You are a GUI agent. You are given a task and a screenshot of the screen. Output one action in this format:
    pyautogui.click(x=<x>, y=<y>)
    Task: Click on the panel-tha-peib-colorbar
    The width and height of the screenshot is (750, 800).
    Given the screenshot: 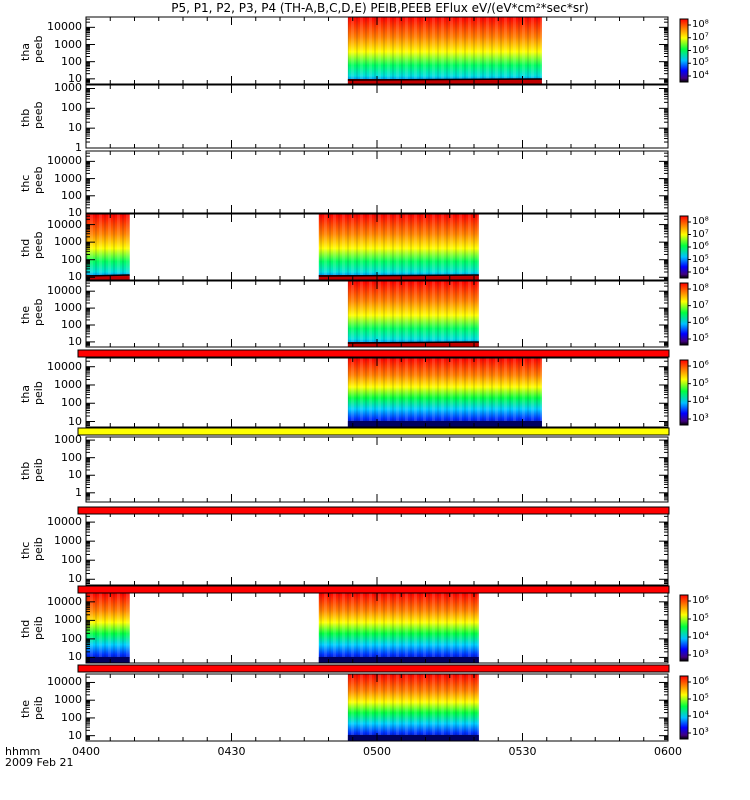 What is the action you would take?
    pyautogui.click(x=684, y=392)
    